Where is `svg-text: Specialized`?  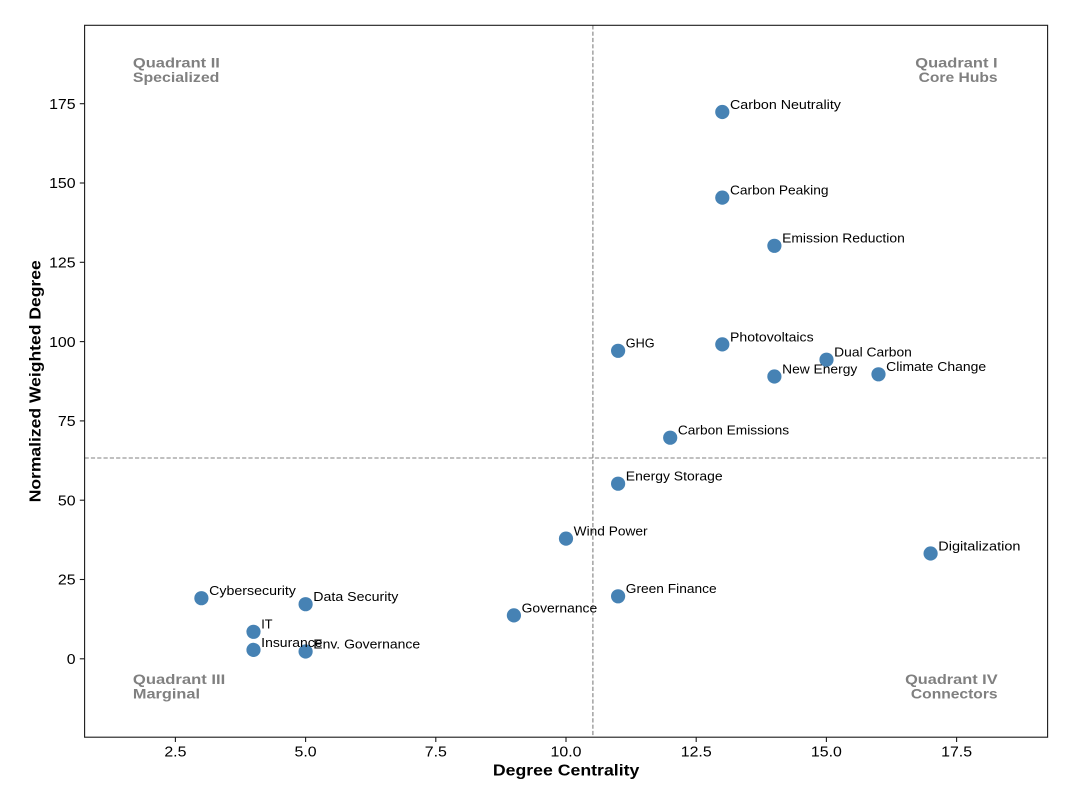 svg-text: Specialized is located at coordinates (176, 77).